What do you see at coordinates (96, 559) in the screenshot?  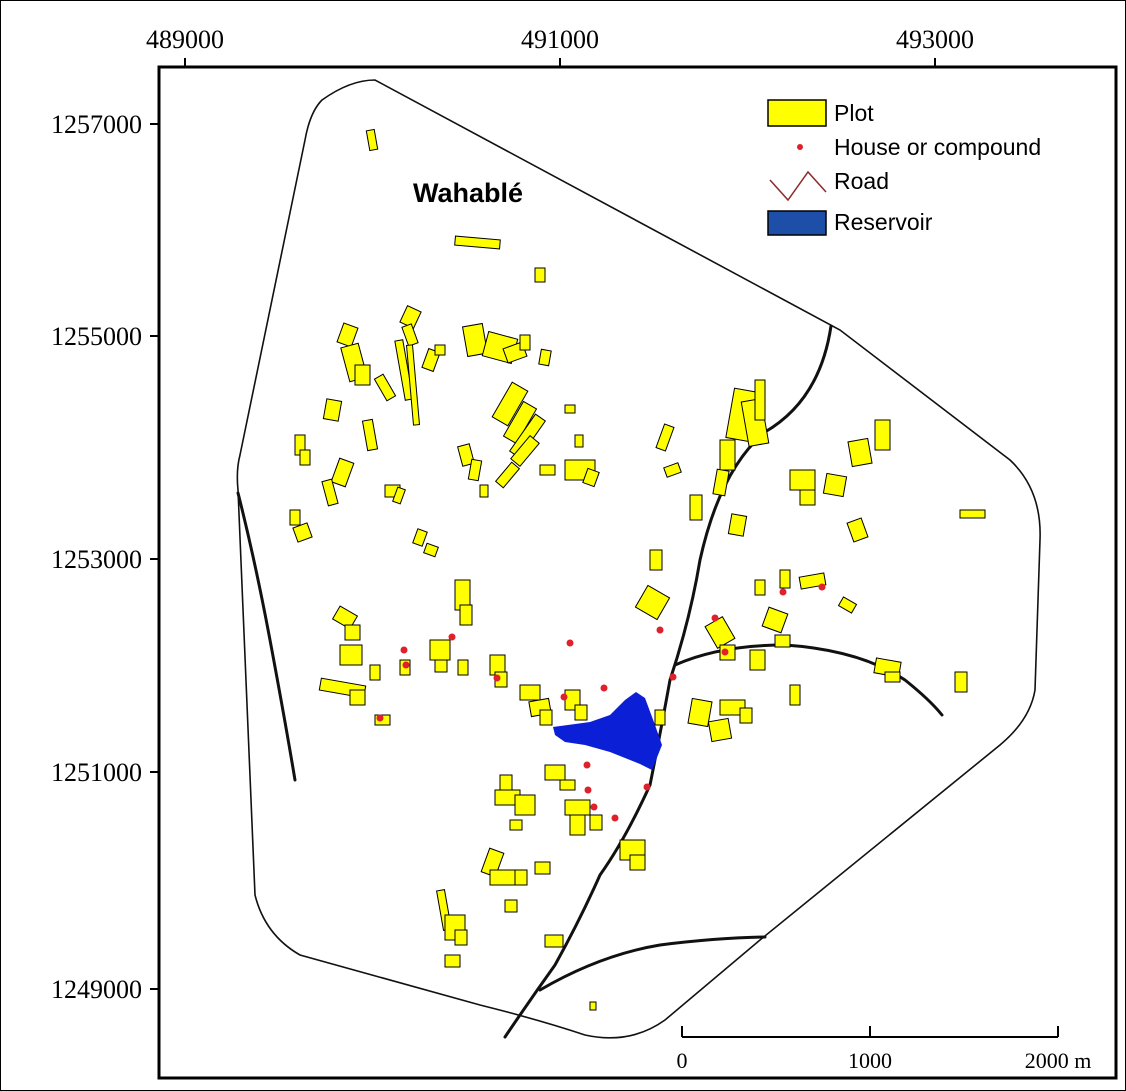 I see `y-tick-label: 1253000` at bounding box center [96, 559].